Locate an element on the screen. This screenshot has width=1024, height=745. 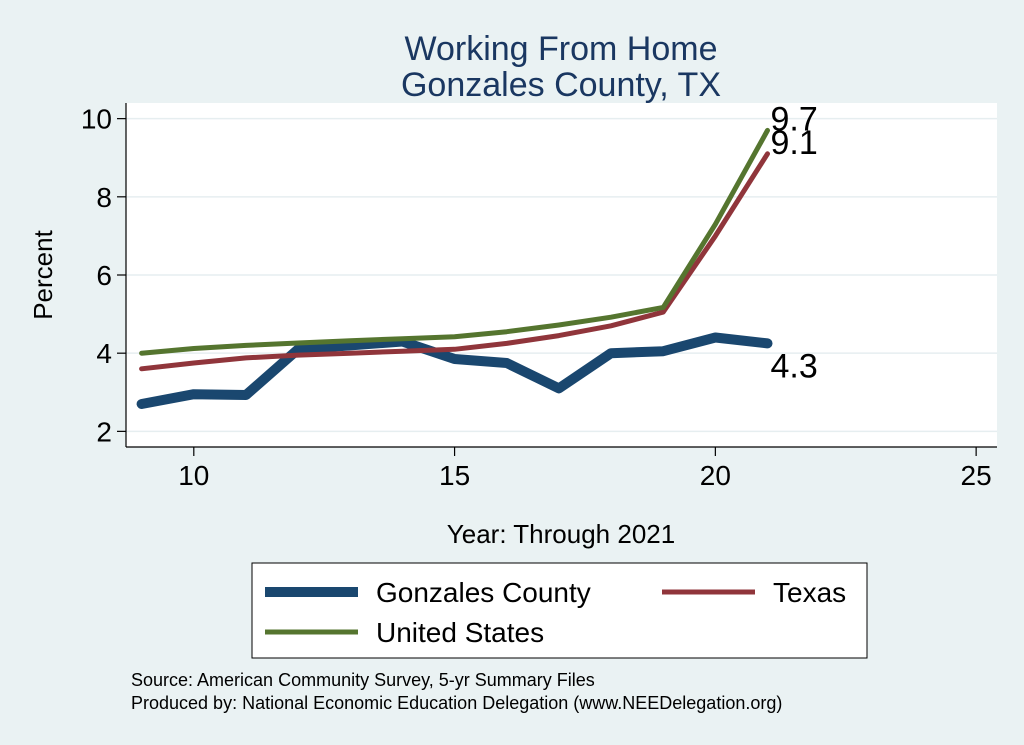
legend-box is located at coordinates (559, 610).